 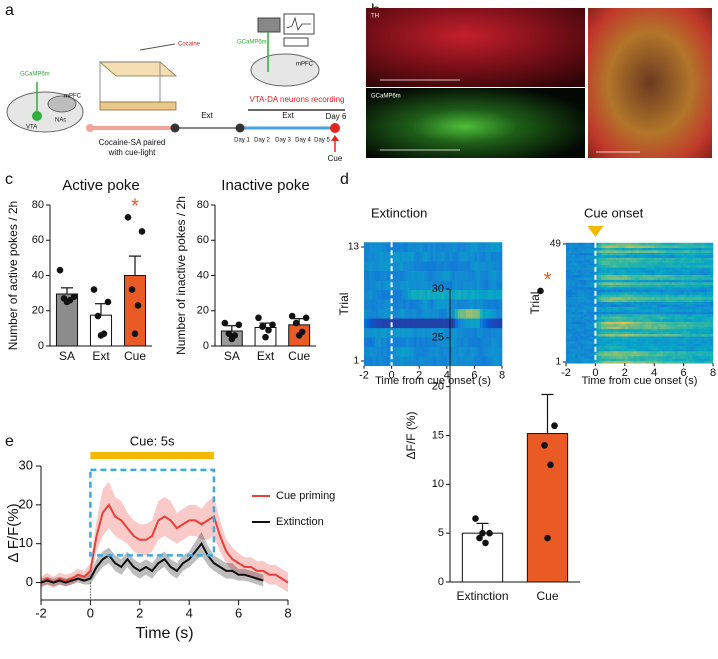 I want to click on data-point, so click(x=272, y=325).